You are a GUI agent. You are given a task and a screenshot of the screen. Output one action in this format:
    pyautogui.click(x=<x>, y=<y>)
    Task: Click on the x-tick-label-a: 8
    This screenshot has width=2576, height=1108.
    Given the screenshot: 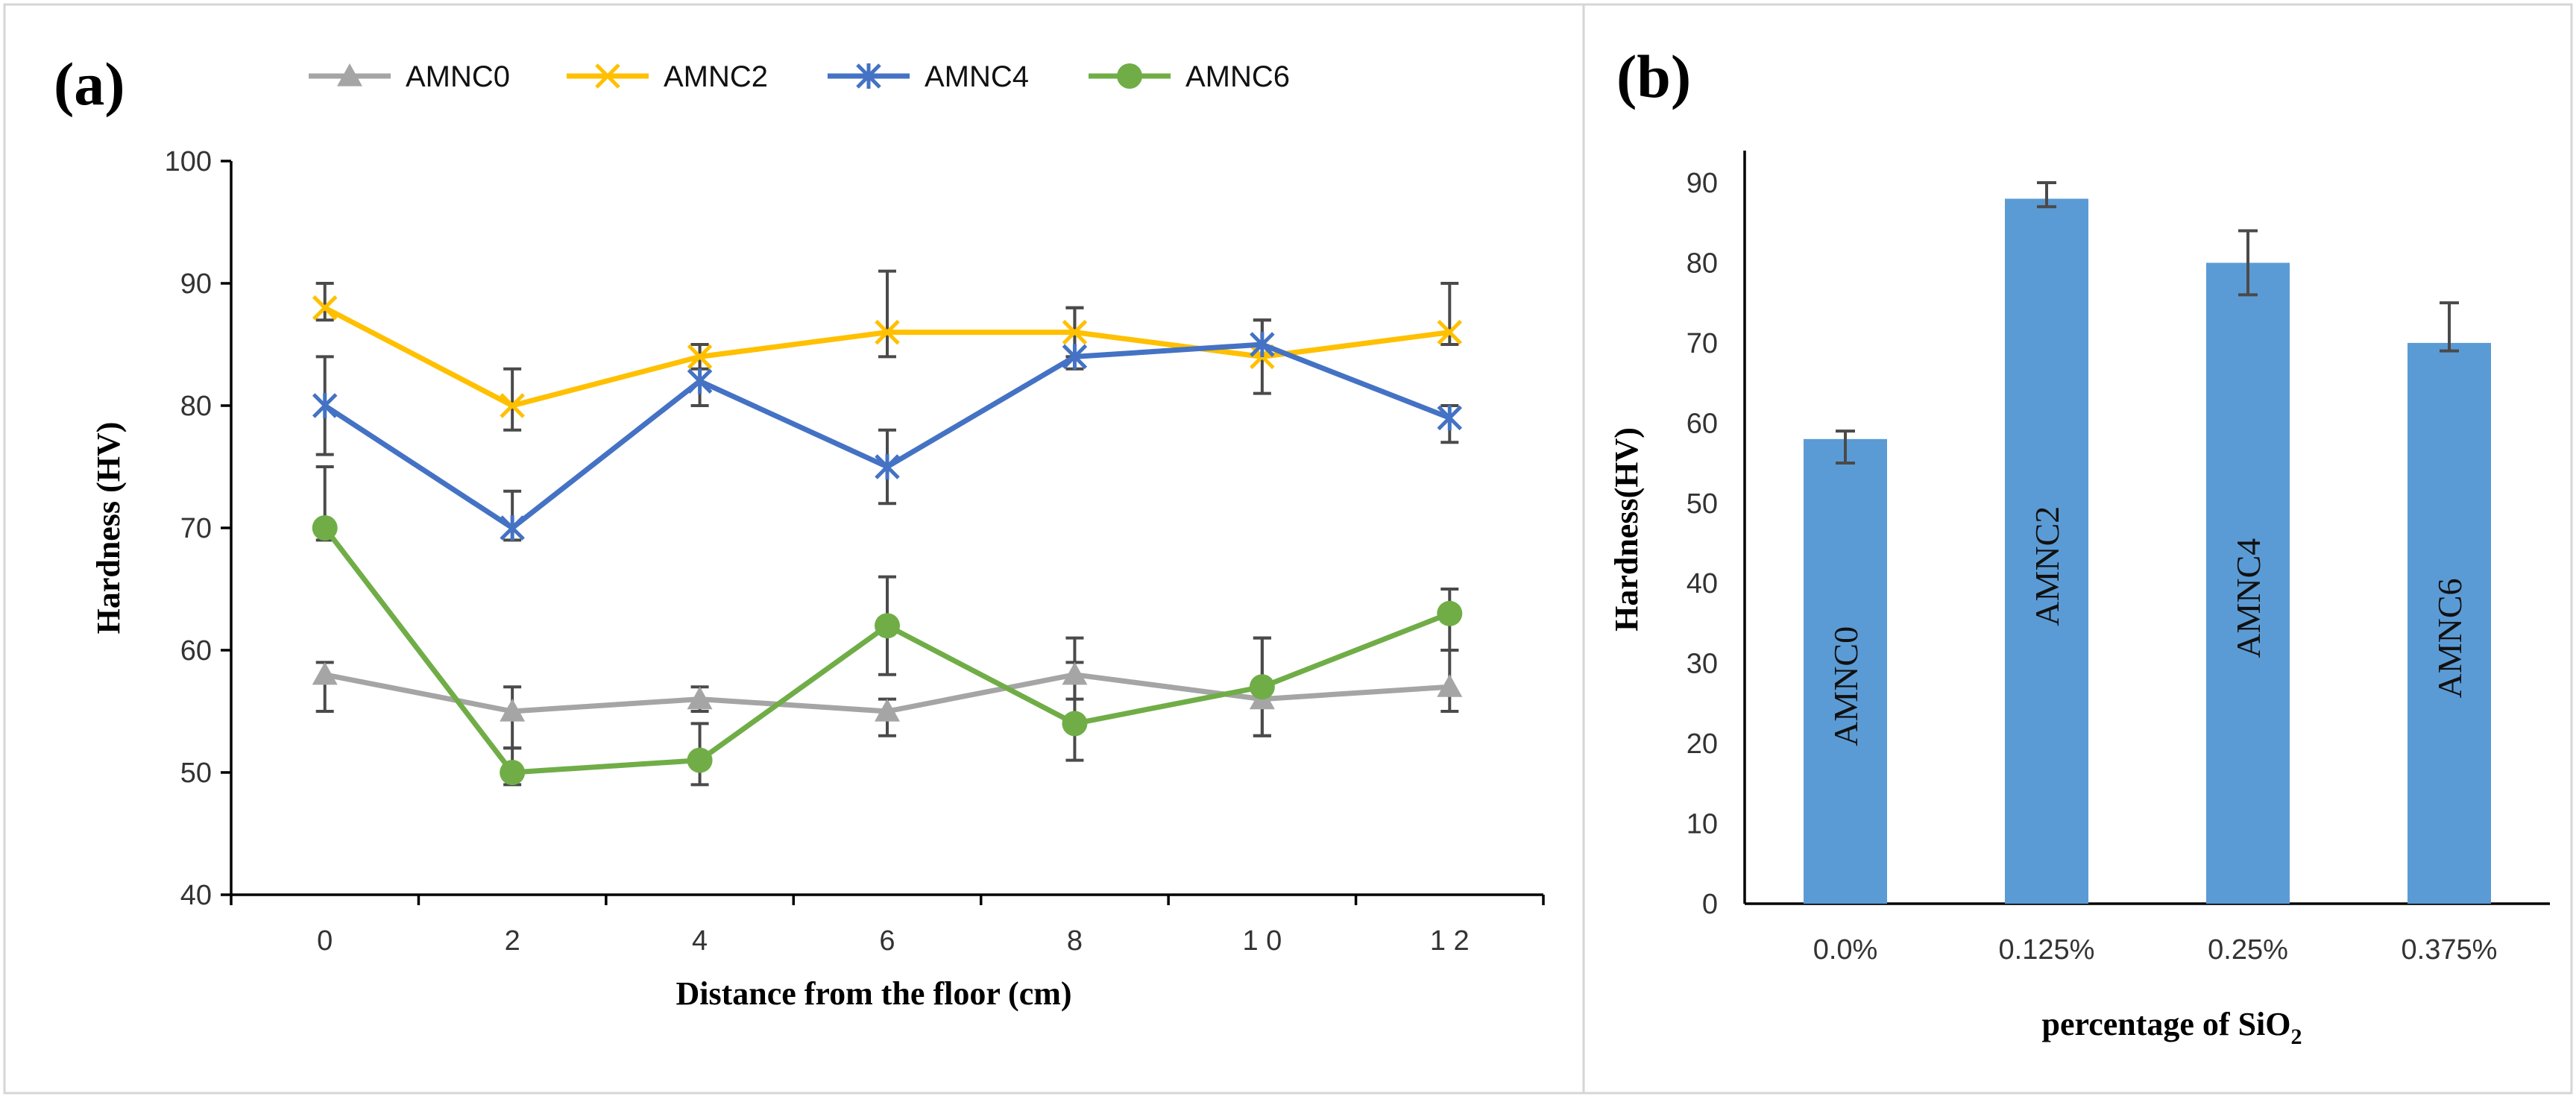 What is the action you would take?
    pyautogui.click(x=1075, y=941)
    